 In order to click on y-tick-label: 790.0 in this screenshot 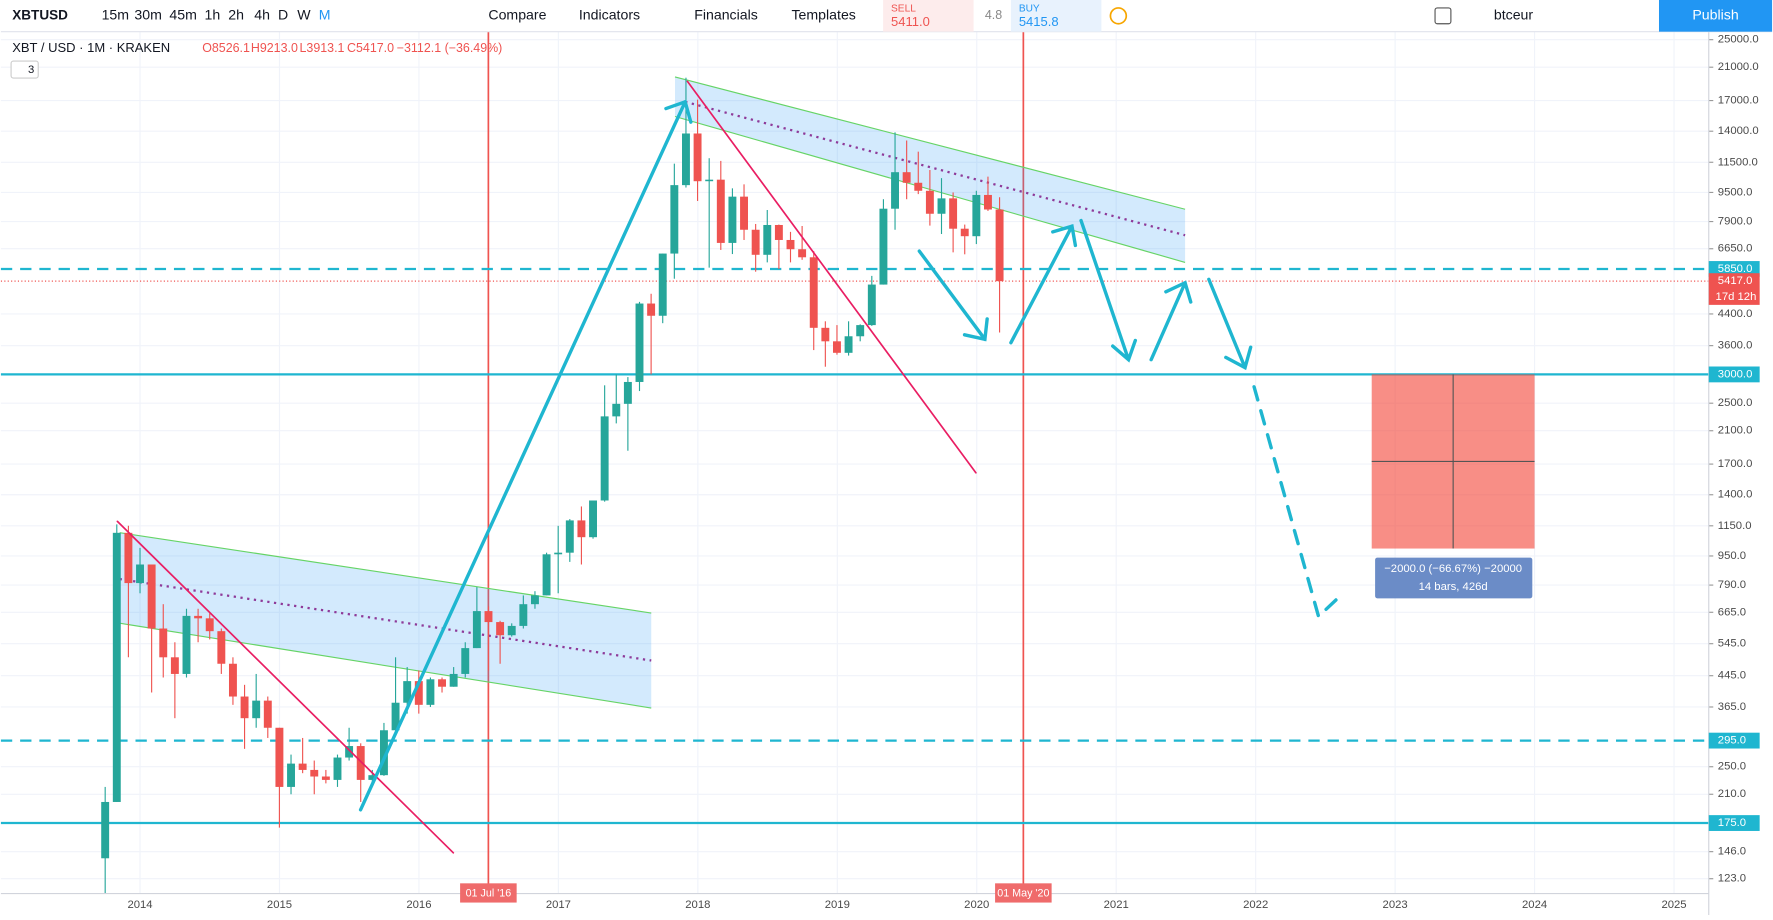, I will do `click(1732, 585)`.